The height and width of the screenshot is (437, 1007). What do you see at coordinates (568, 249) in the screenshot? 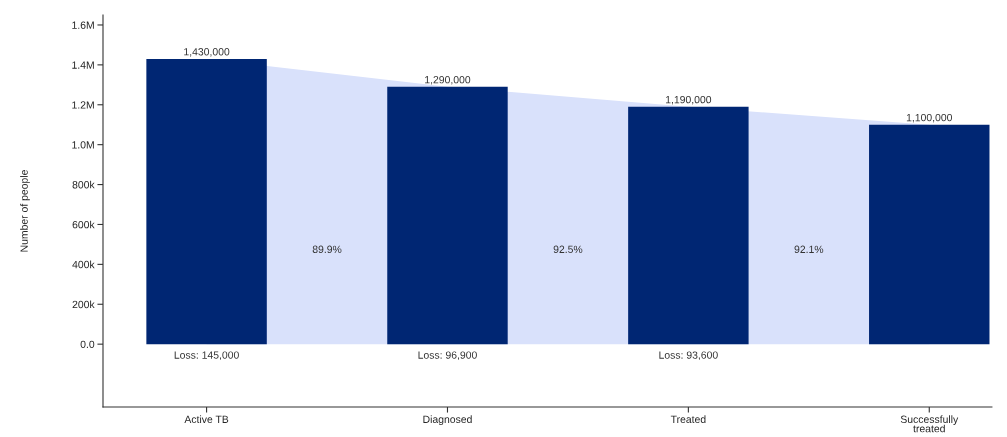
I see `annotation: 92.5%` at bounding box center [568, 249].